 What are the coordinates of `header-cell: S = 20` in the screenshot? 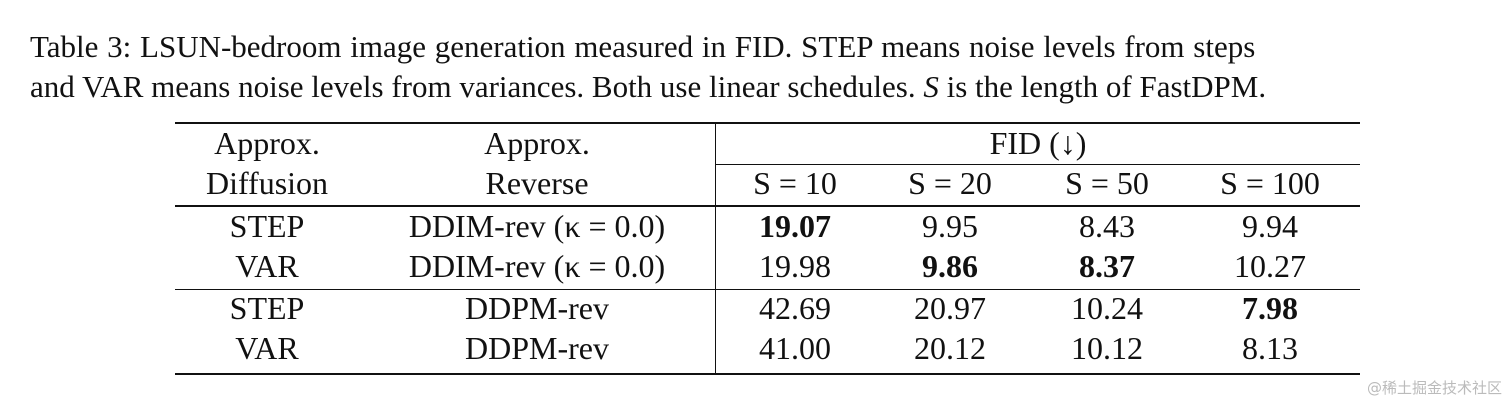 It's located at (950, 183).